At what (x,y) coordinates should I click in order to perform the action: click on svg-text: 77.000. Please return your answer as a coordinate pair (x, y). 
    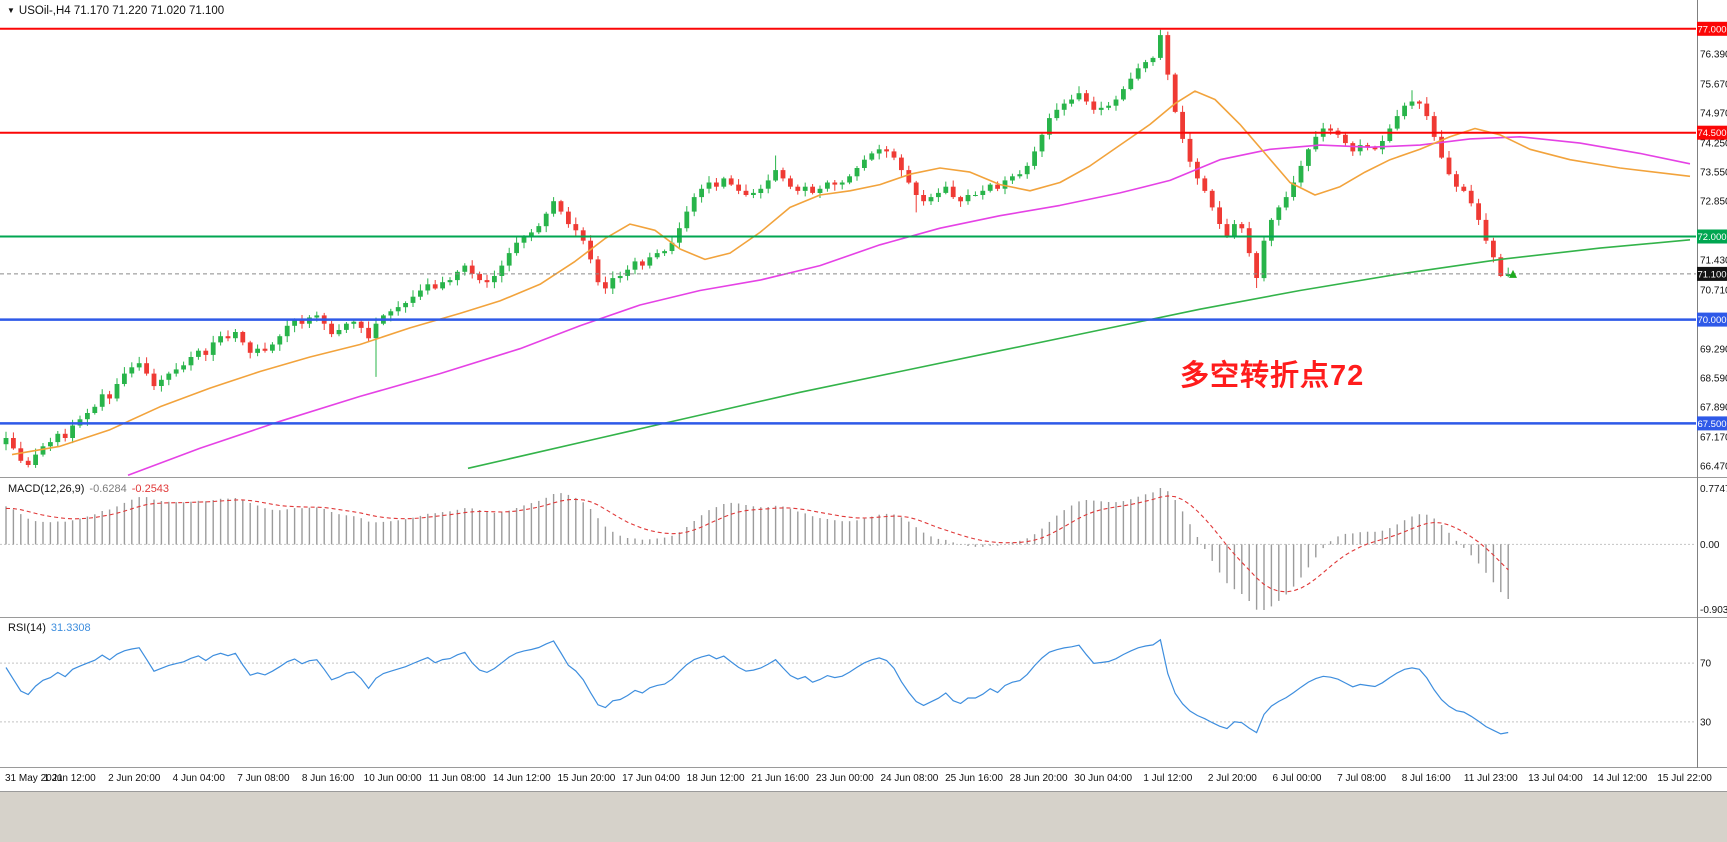
    Looking at the image, I should click on (1711, 29).